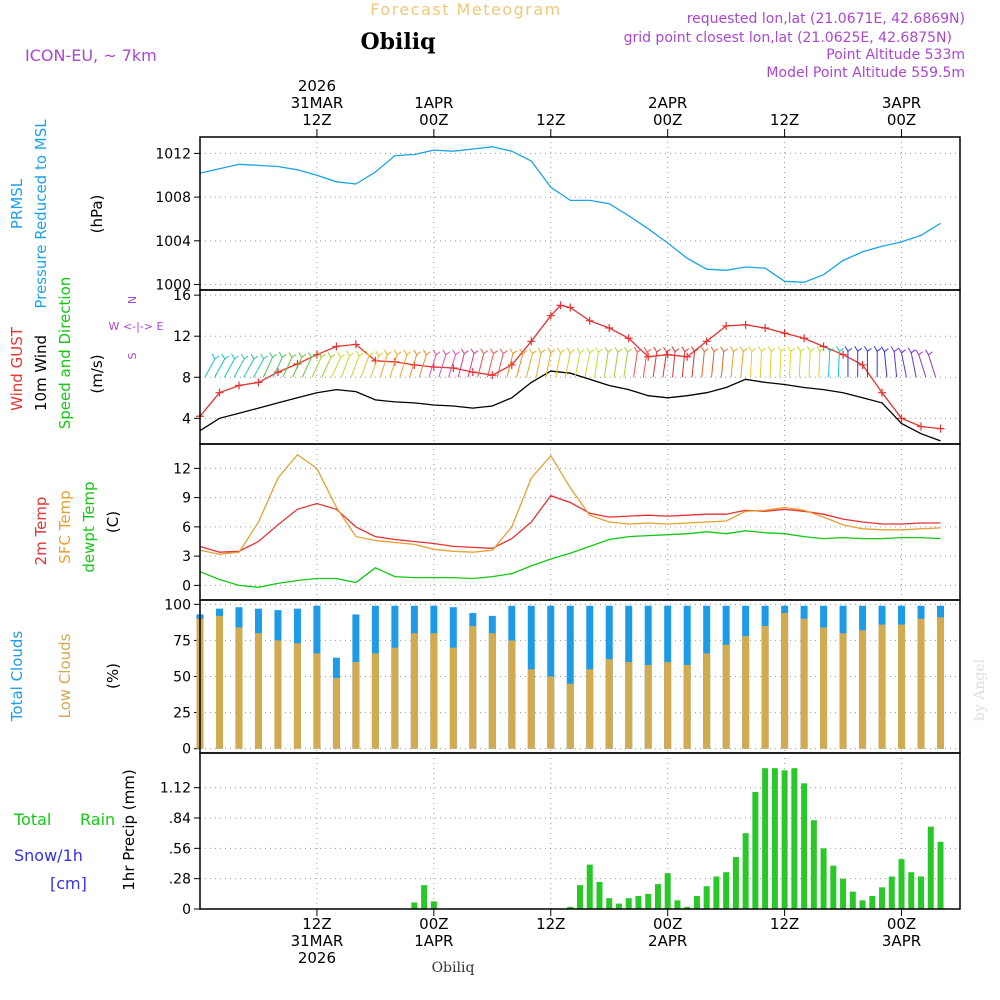 The height and width of the screenshot is (1000, 1000). I want to click on wind-dir-axis-label: Speed and Direction, so click(65, 353).